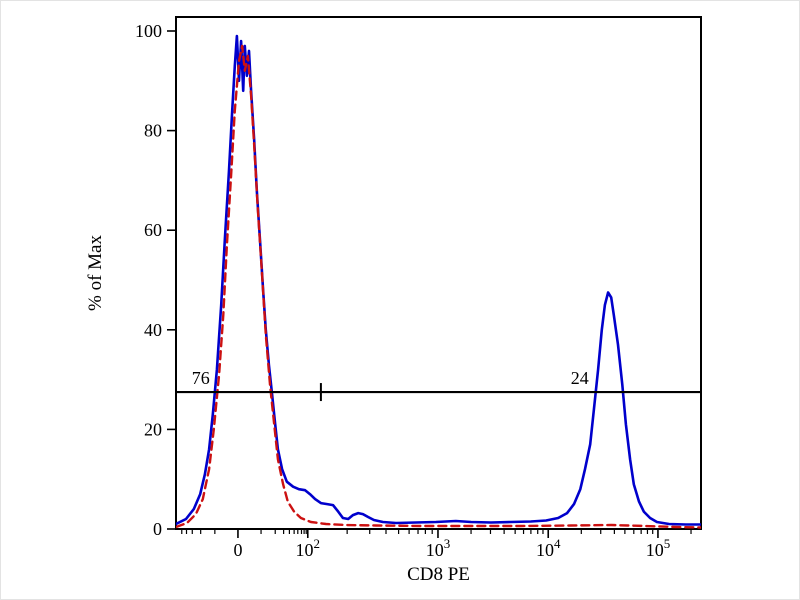 The width and height of the screenshot is (800, 600). I want to click on x-tick-label: 0, so click(237, 550).